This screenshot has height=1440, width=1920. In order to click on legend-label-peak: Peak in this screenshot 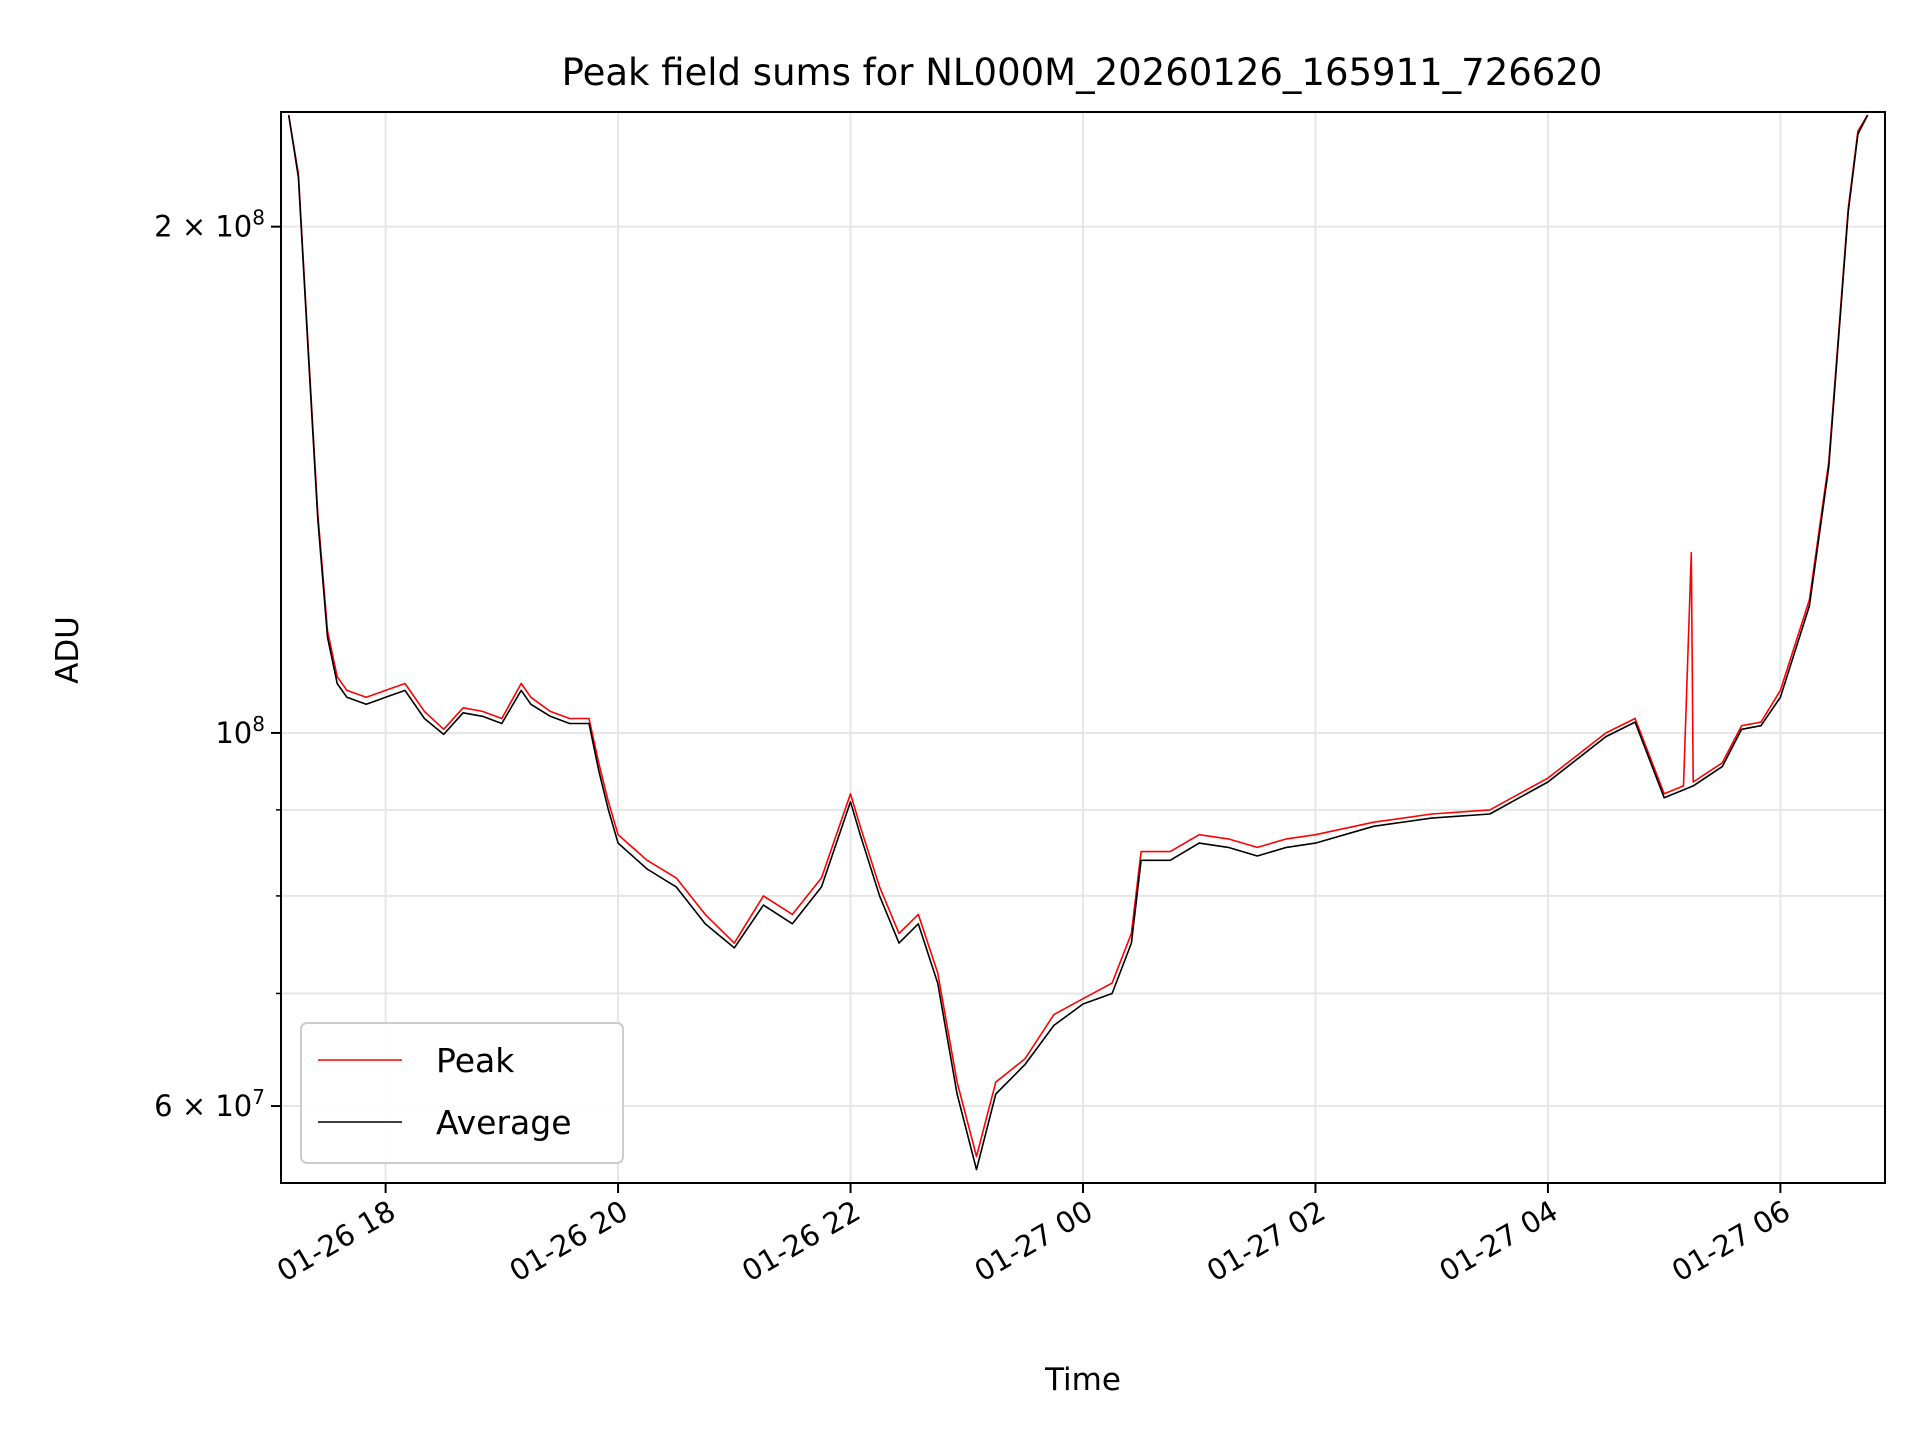, I will do `click(475, 1060)`.